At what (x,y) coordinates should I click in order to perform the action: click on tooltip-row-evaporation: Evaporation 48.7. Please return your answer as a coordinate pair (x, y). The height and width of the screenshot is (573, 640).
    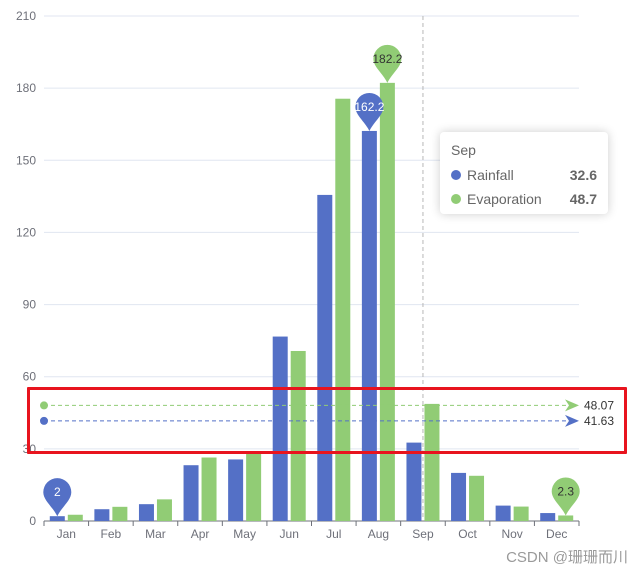
    Looking at the image, I should click on (524, 199).